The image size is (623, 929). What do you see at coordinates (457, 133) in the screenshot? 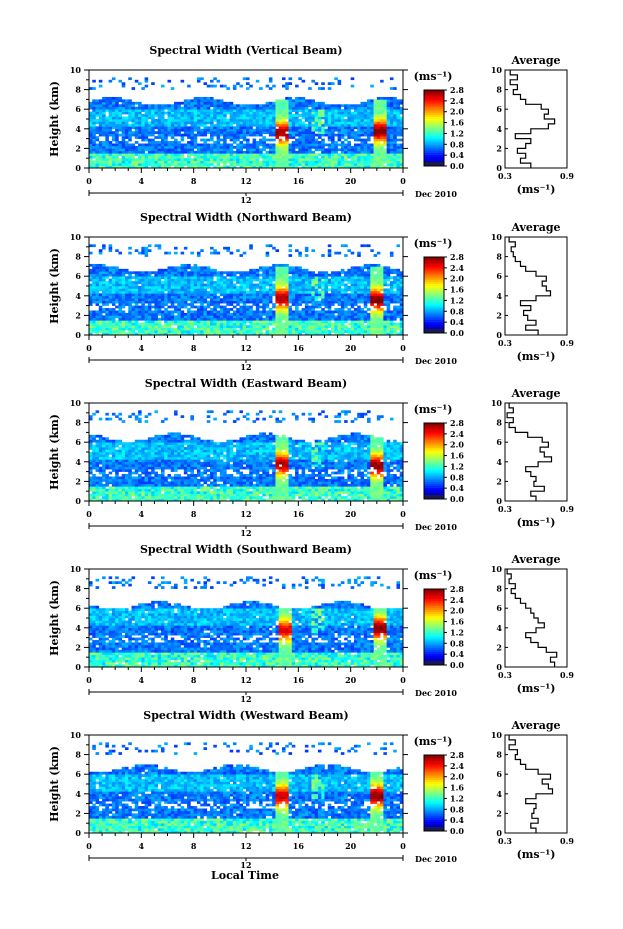
I see `colorbar-tick-label: 1.2` at bounding box center [457, 133].